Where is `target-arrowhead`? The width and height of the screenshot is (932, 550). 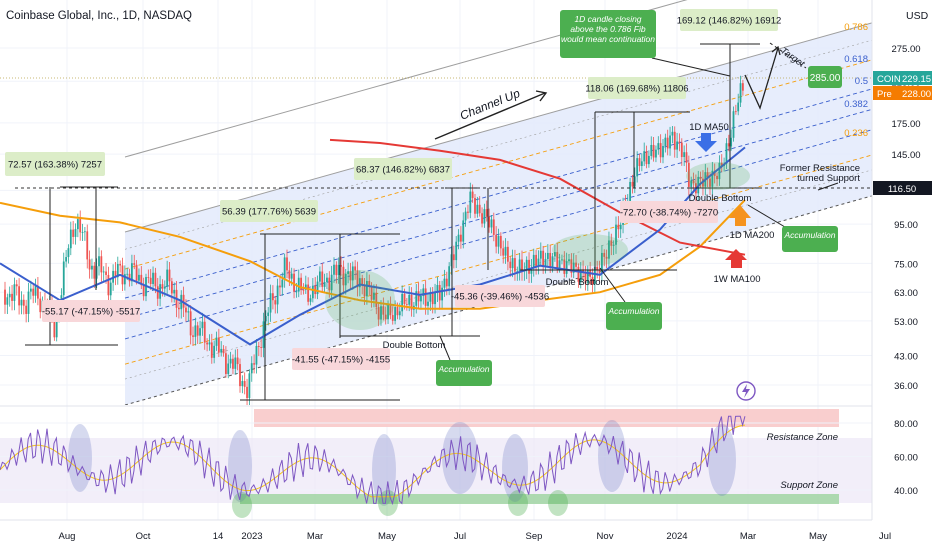 target-arrowhead is located at coordinates (776, 50).